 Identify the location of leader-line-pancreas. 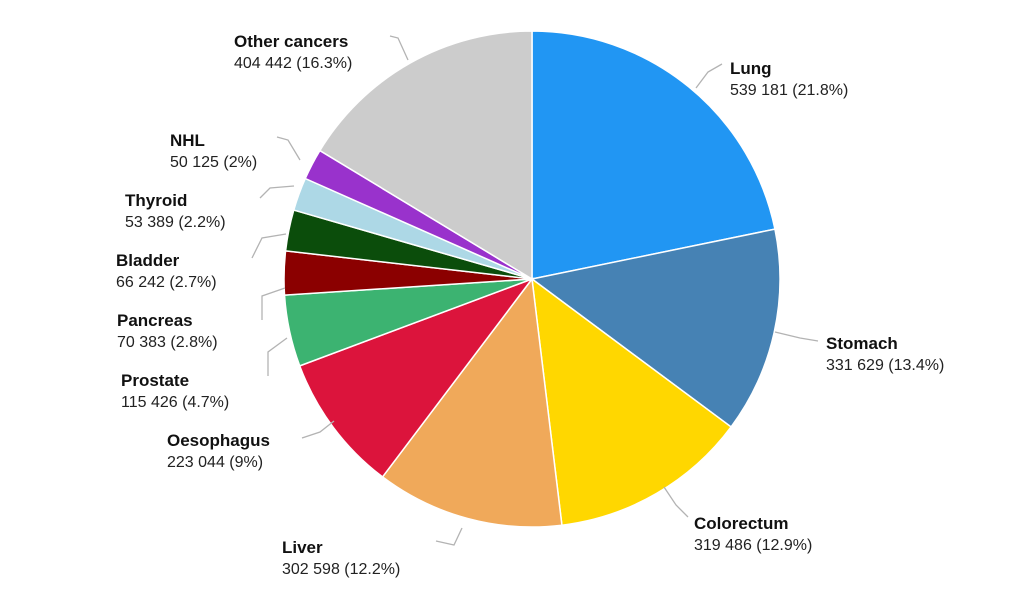
(273, 303).